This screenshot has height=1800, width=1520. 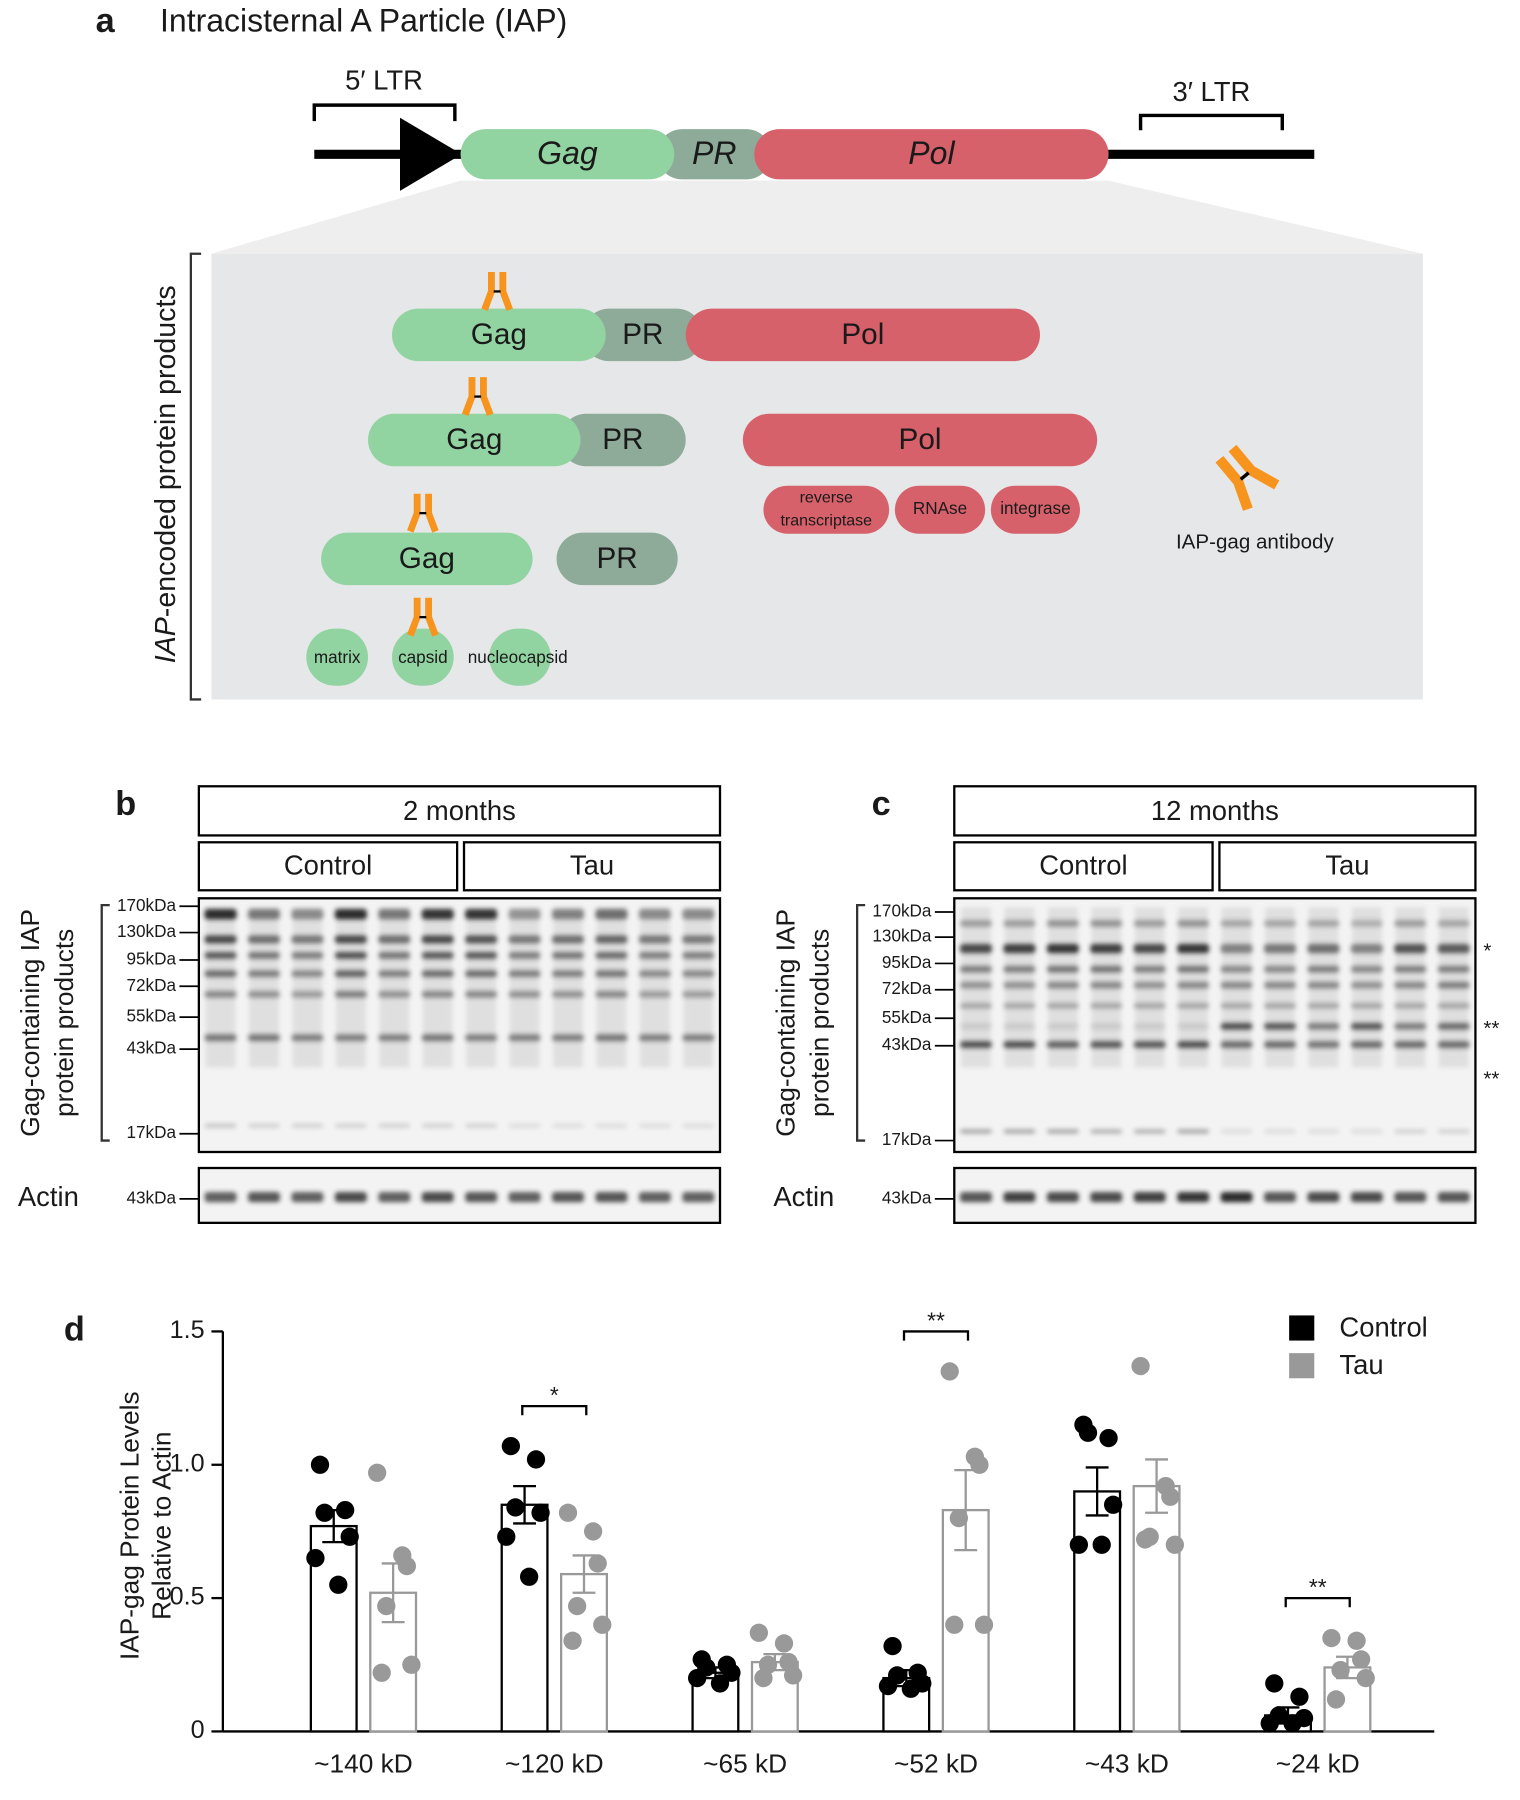 I want to click on x-tick-label: ~24 kD, so click(x=1318, y=1764).